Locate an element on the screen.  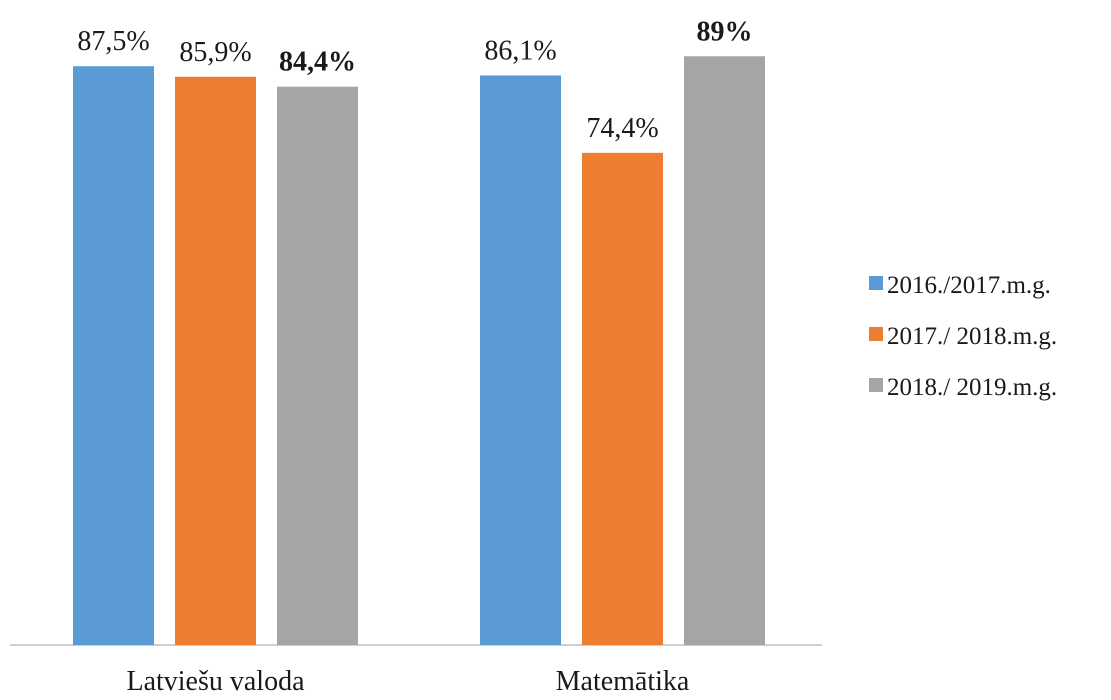
data-label-2-2: 74,4% is located at coordinates (622, 128).